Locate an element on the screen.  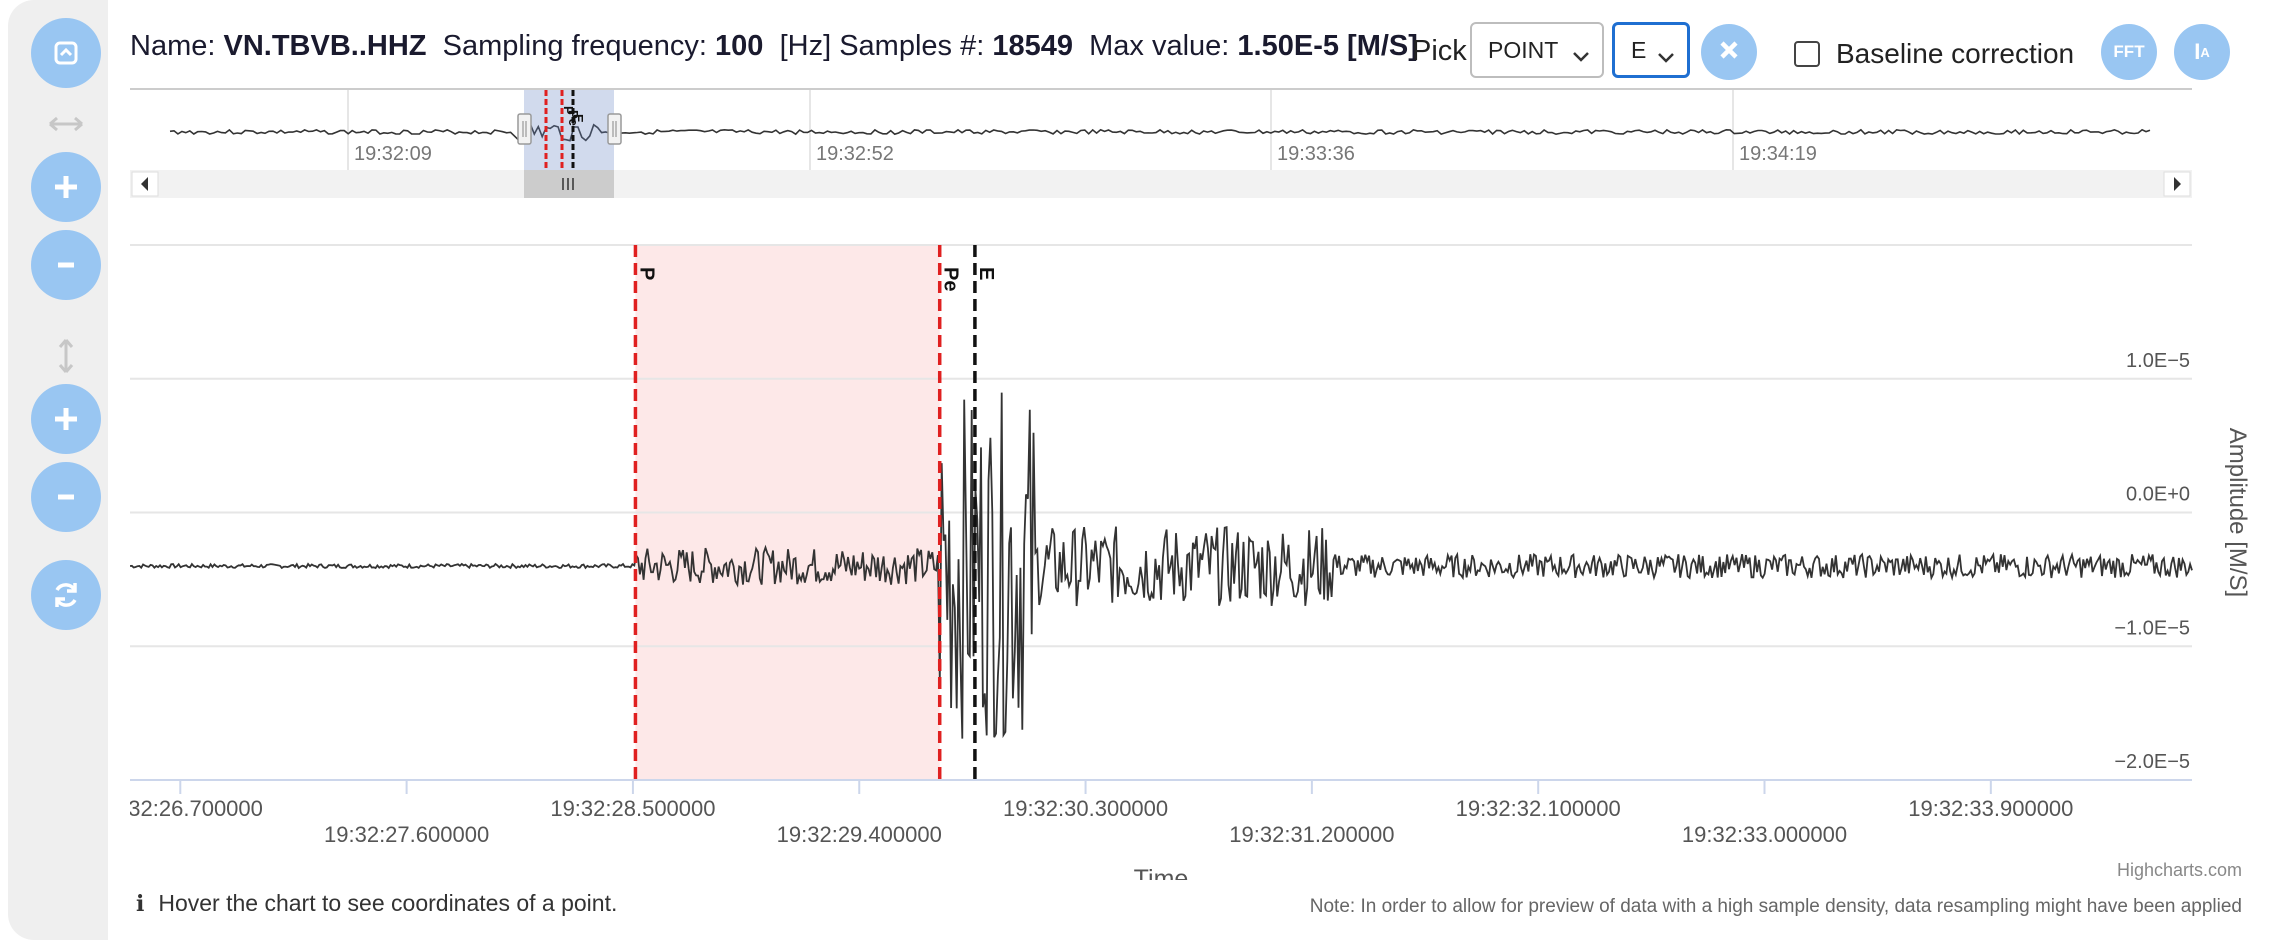
clear-pick-button is located at coordinates (1729, 52).